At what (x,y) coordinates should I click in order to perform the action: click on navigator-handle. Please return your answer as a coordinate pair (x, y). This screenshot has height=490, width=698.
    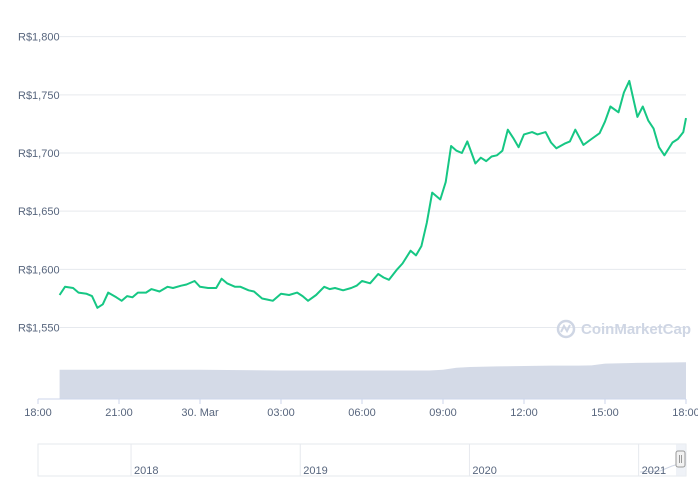
    Looking at the image, I should click on (680, 459).